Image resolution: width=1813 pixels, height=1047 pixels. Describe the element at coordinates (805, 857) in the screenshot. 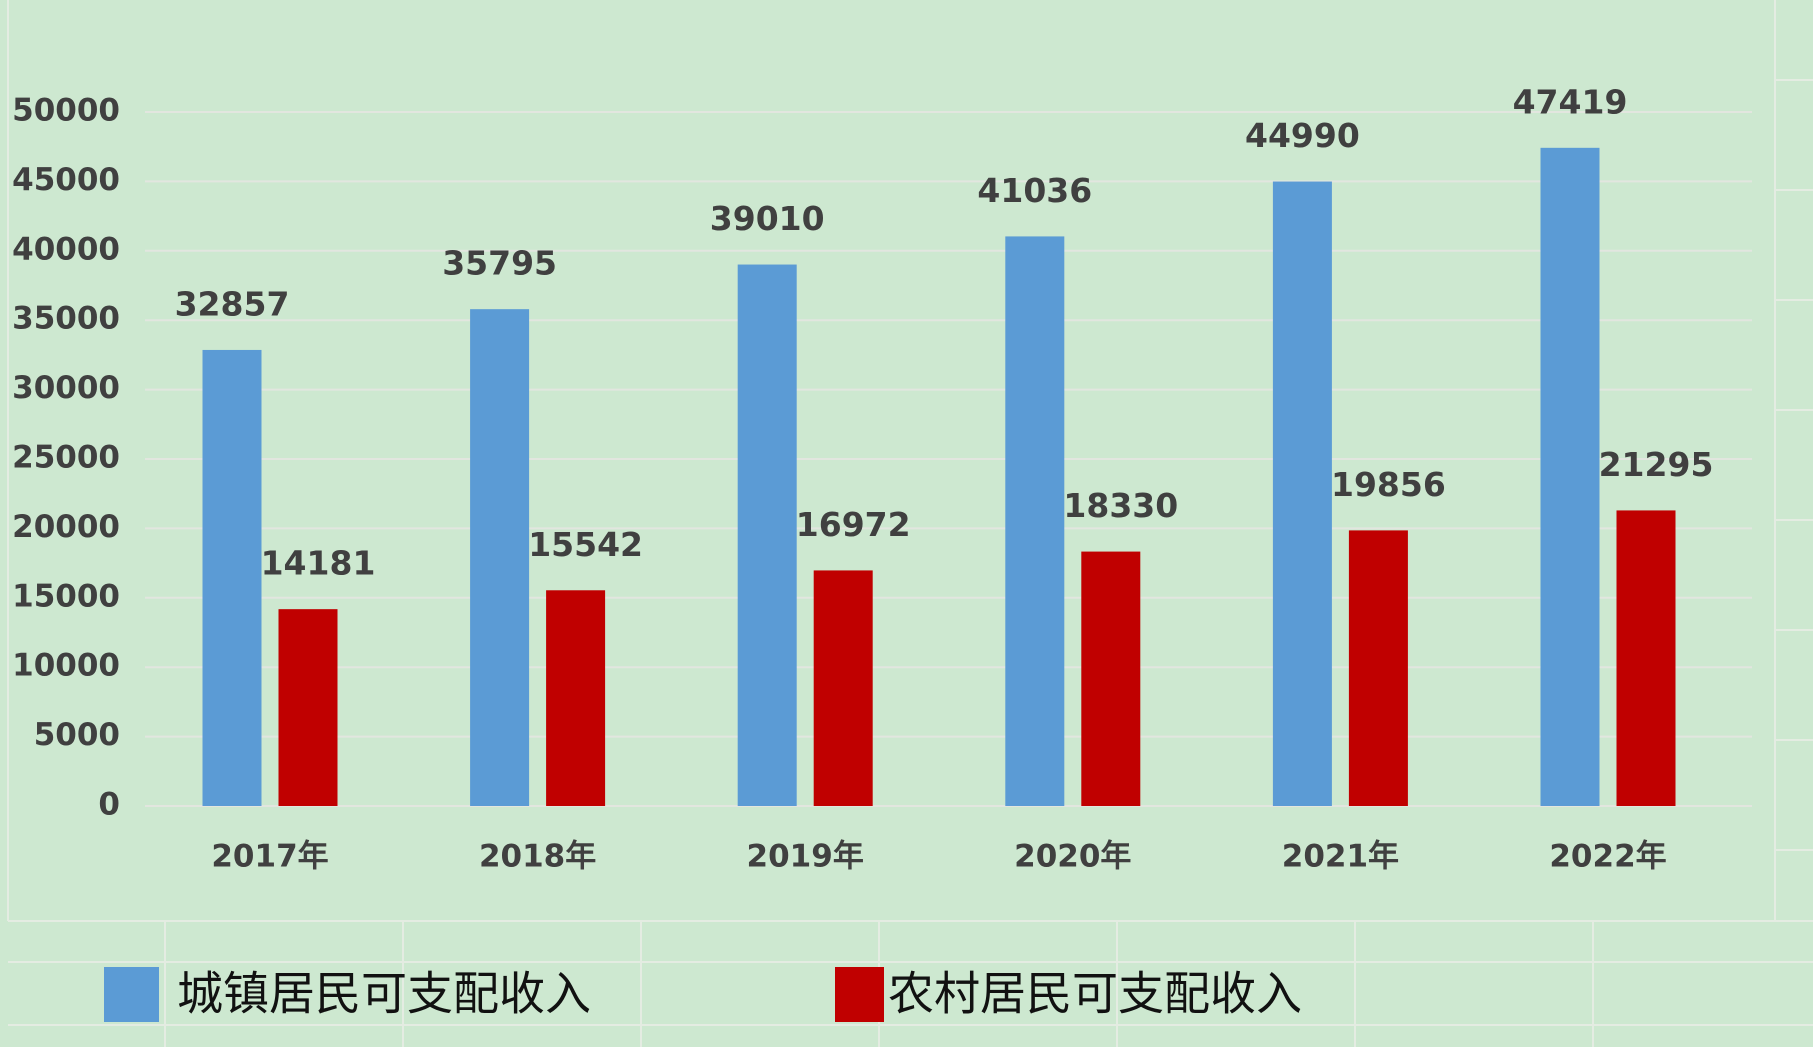

I see `x-tick-label: 2019年` at that location.